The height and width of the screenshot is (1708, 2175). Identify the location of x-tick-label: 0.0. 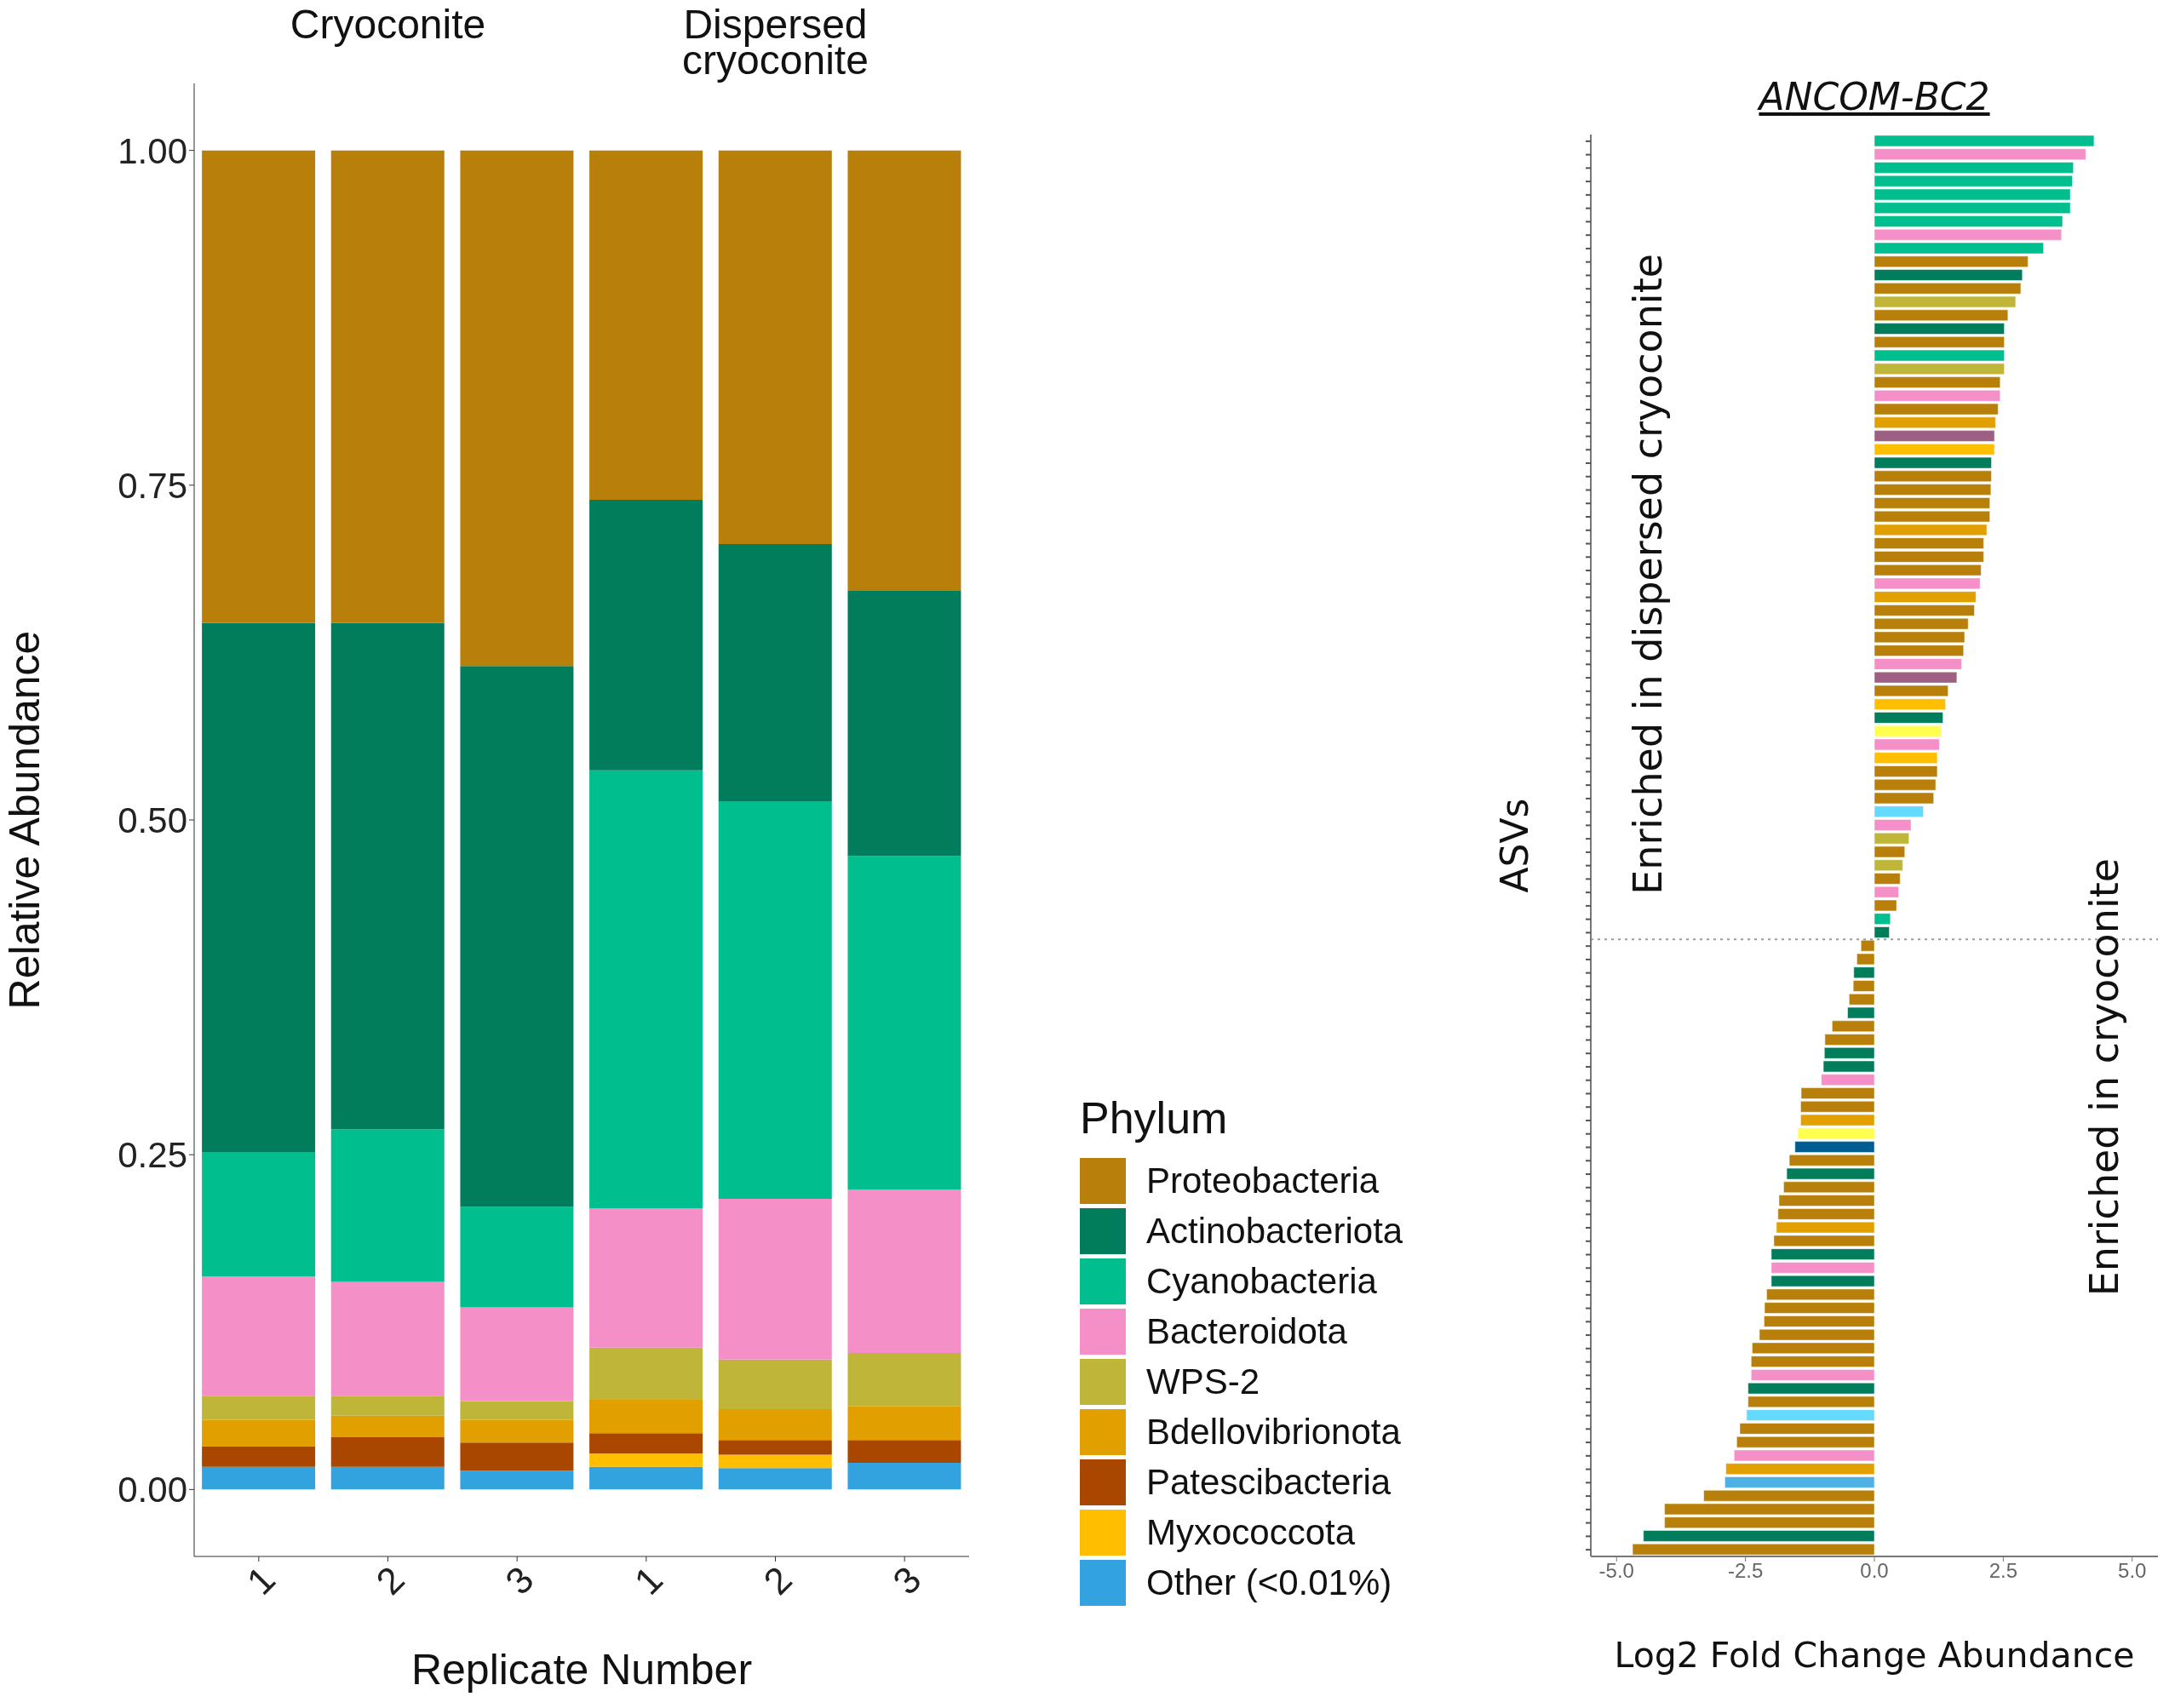
(1874, 1571).